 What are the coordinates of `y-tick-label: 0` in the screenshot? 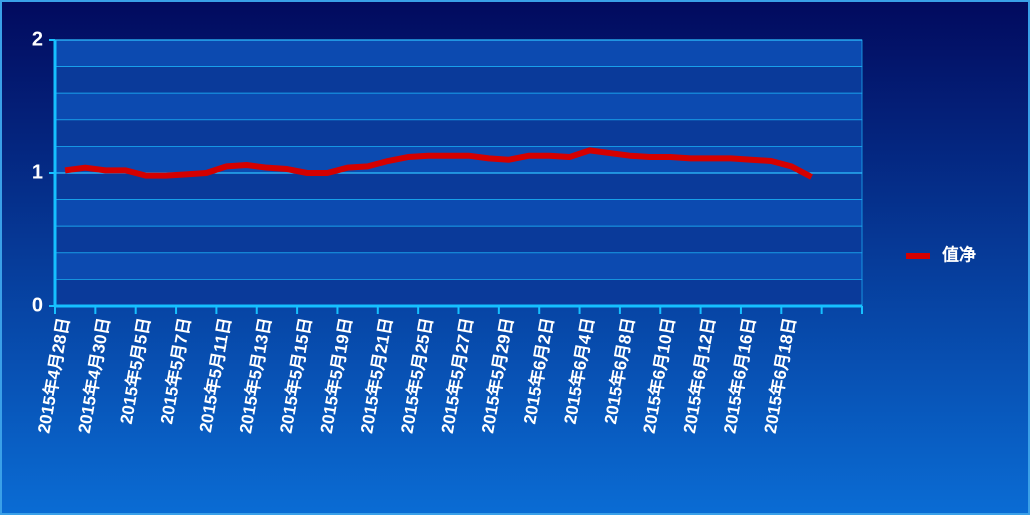 It's located at (37, 305).